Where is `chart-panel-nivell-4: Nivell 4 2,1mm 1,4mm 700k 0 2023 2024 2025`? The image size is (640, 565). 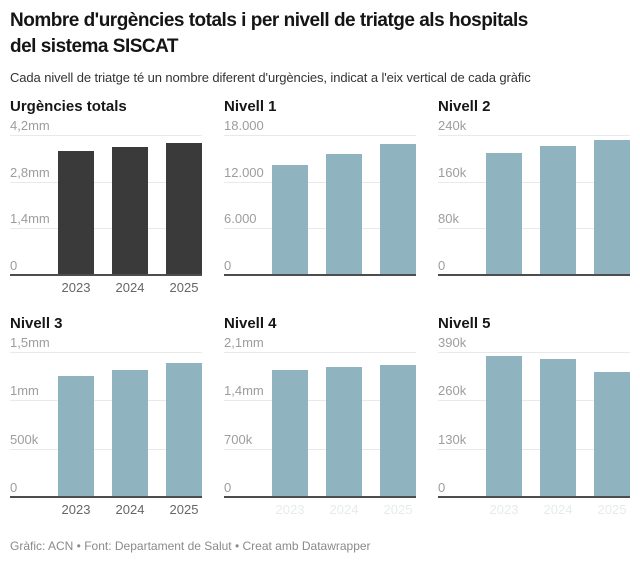
chart-panel-nivell-4: Nivell 4 2,1mm 1,4mm 700k 0 2023 2024 2025 is located at coordinates (320, 417).